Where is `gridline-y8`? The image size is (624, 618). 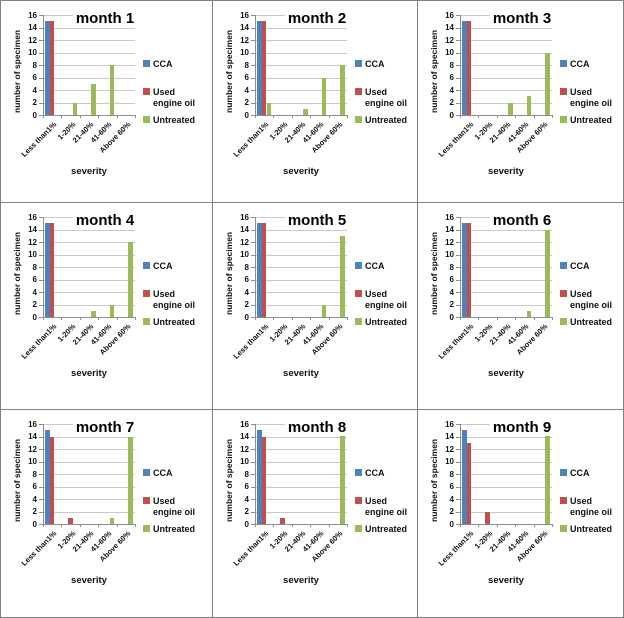 gridline-y8 is located at coordinates (506, 65).